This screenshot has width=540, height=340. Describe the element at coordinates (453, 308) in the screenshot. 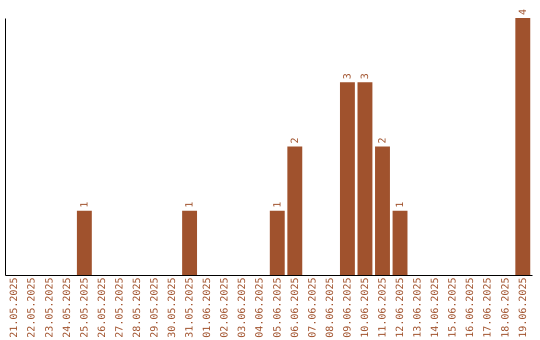

I see `x-tick-label: 15.06.2025` at that location.